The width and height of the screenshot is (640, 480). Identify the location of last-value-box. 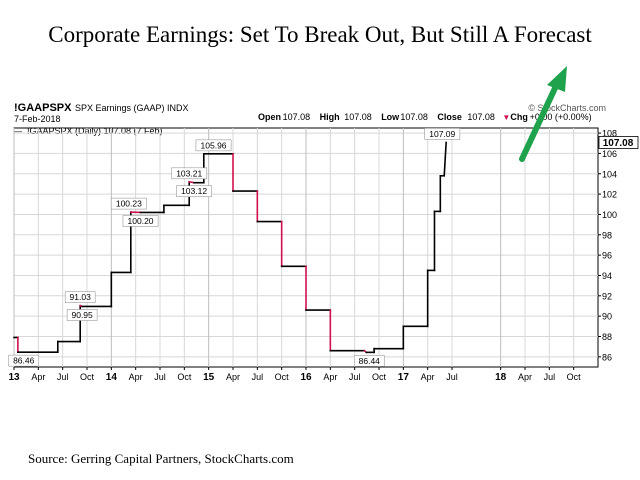
(618, 142).